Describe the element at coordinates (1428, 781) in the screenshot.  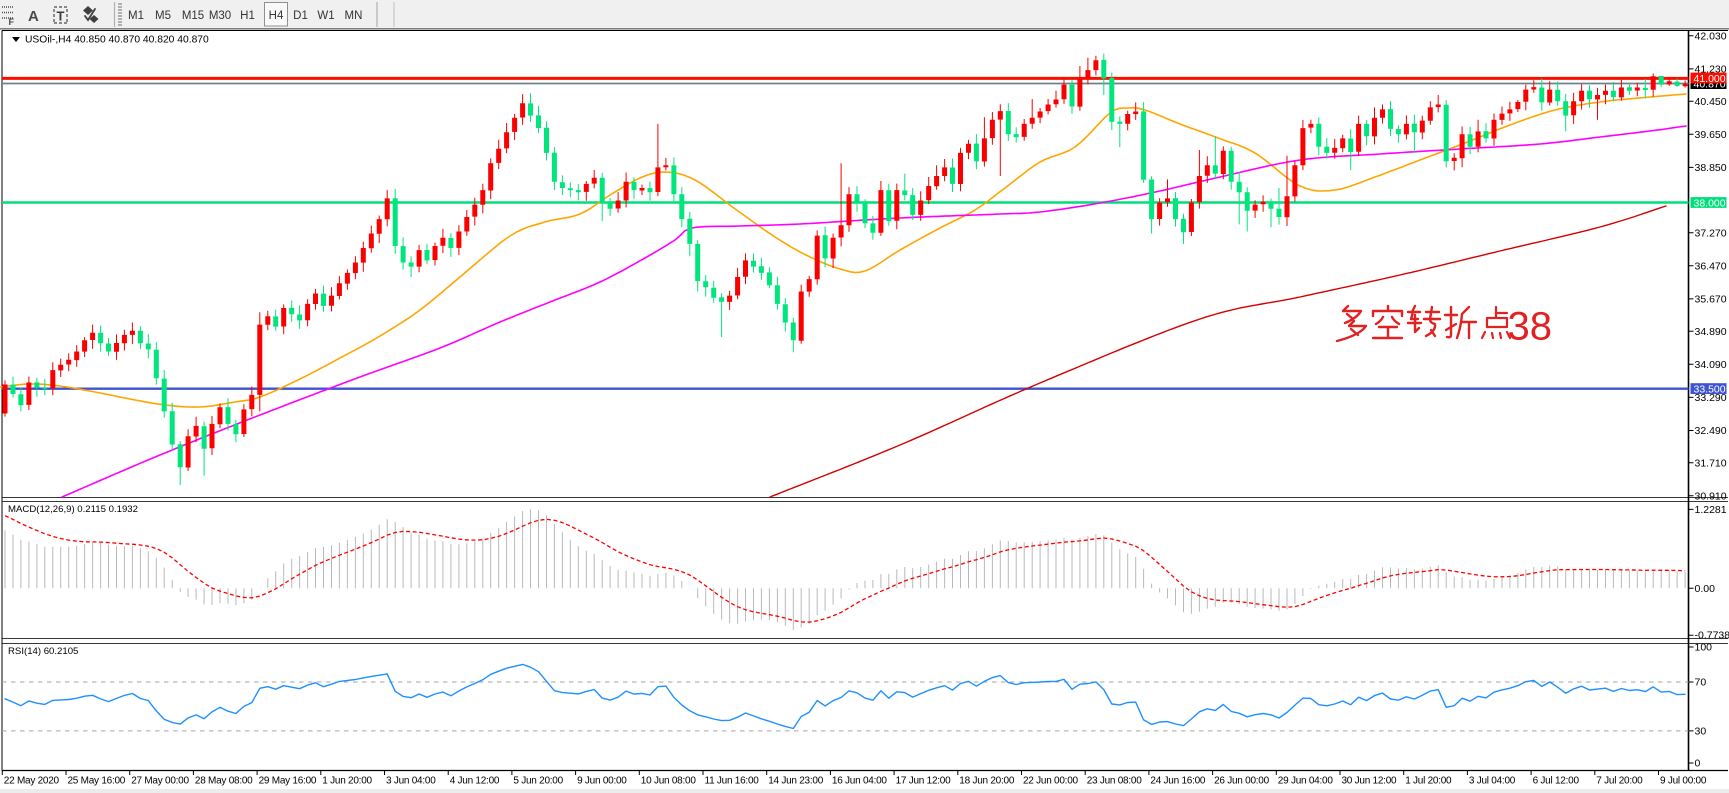
I see `svg-text: 1 Jul 20:00` at that location.